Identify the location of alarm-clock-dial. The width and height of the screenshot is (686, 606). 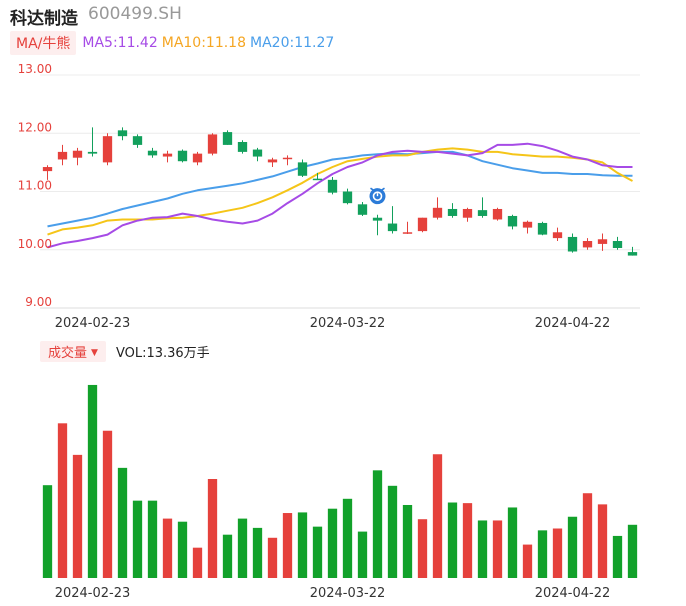
(377, 196).